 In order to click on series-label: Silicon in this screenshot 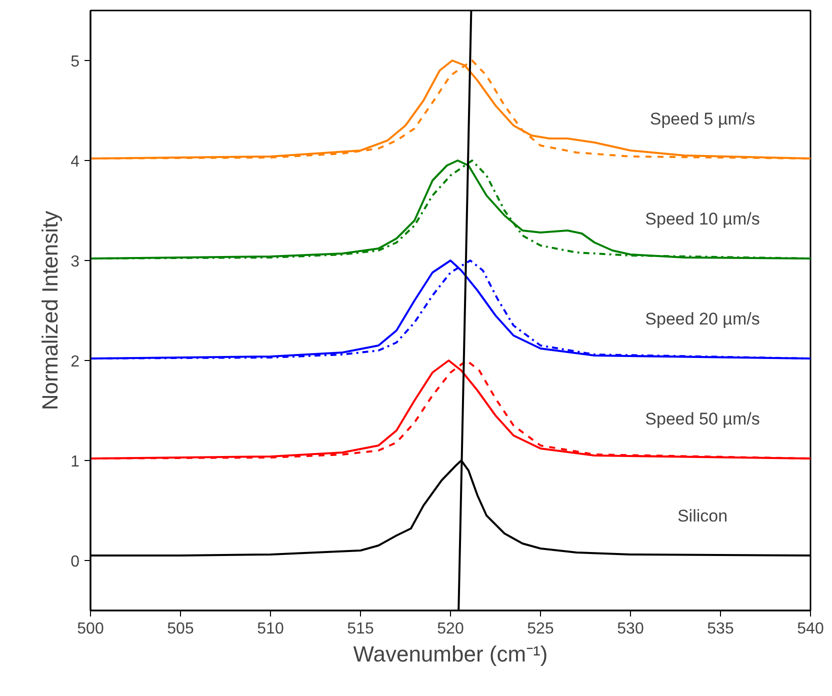, I will do `click(702, 516)`.